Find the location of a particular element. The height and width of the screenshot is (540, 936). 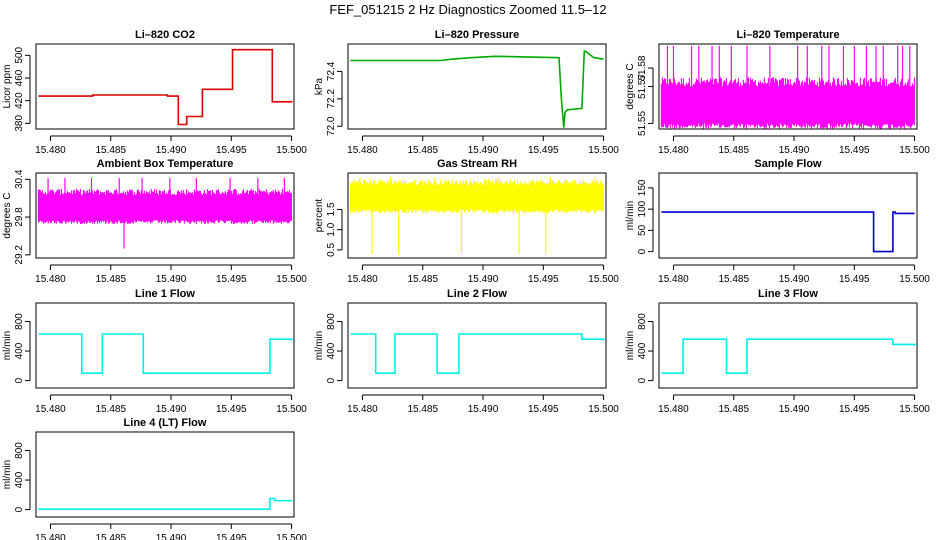

y-tick-label: 51.55 is located at coordinates (642, 123).